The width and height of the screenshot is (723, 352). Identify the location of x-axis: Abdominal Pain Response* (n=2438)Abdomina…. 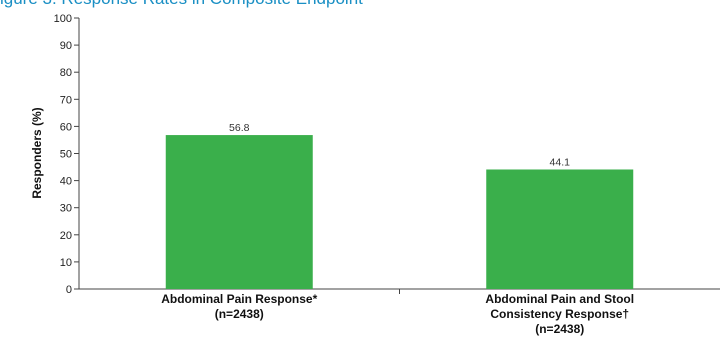
(399, 312).